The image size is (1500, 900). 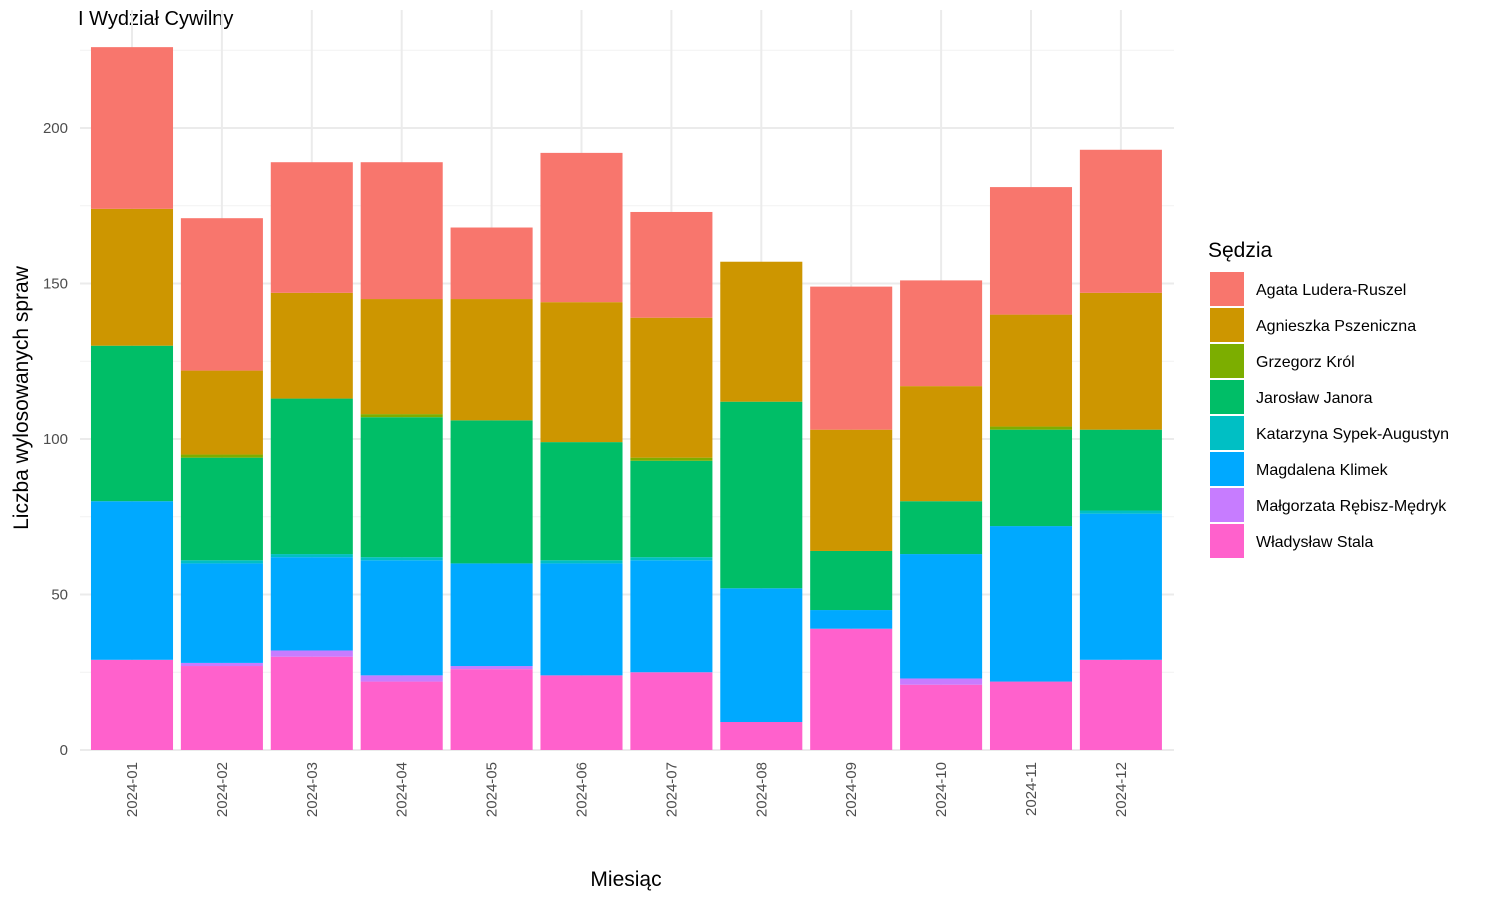 What do you see at coordinates (1305, 362) in the screenshot?
I see `legend-label: Grzegorz Król` at bounding box center [1305, 362].